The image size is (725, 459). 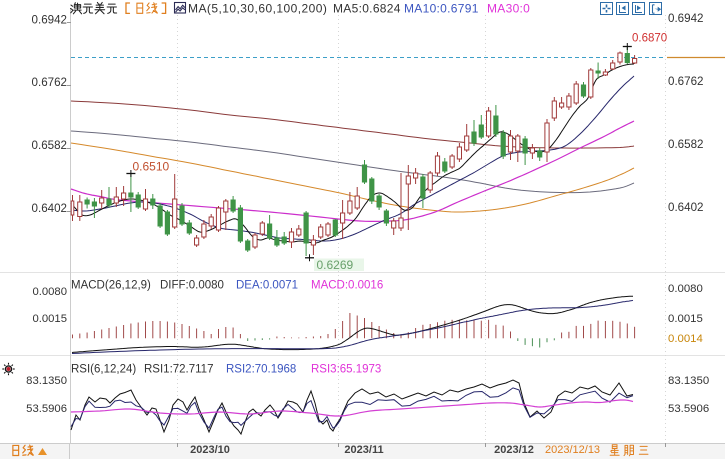 I want to click on svg-text: DIFF:0.0080, so click(x=192, y=286).